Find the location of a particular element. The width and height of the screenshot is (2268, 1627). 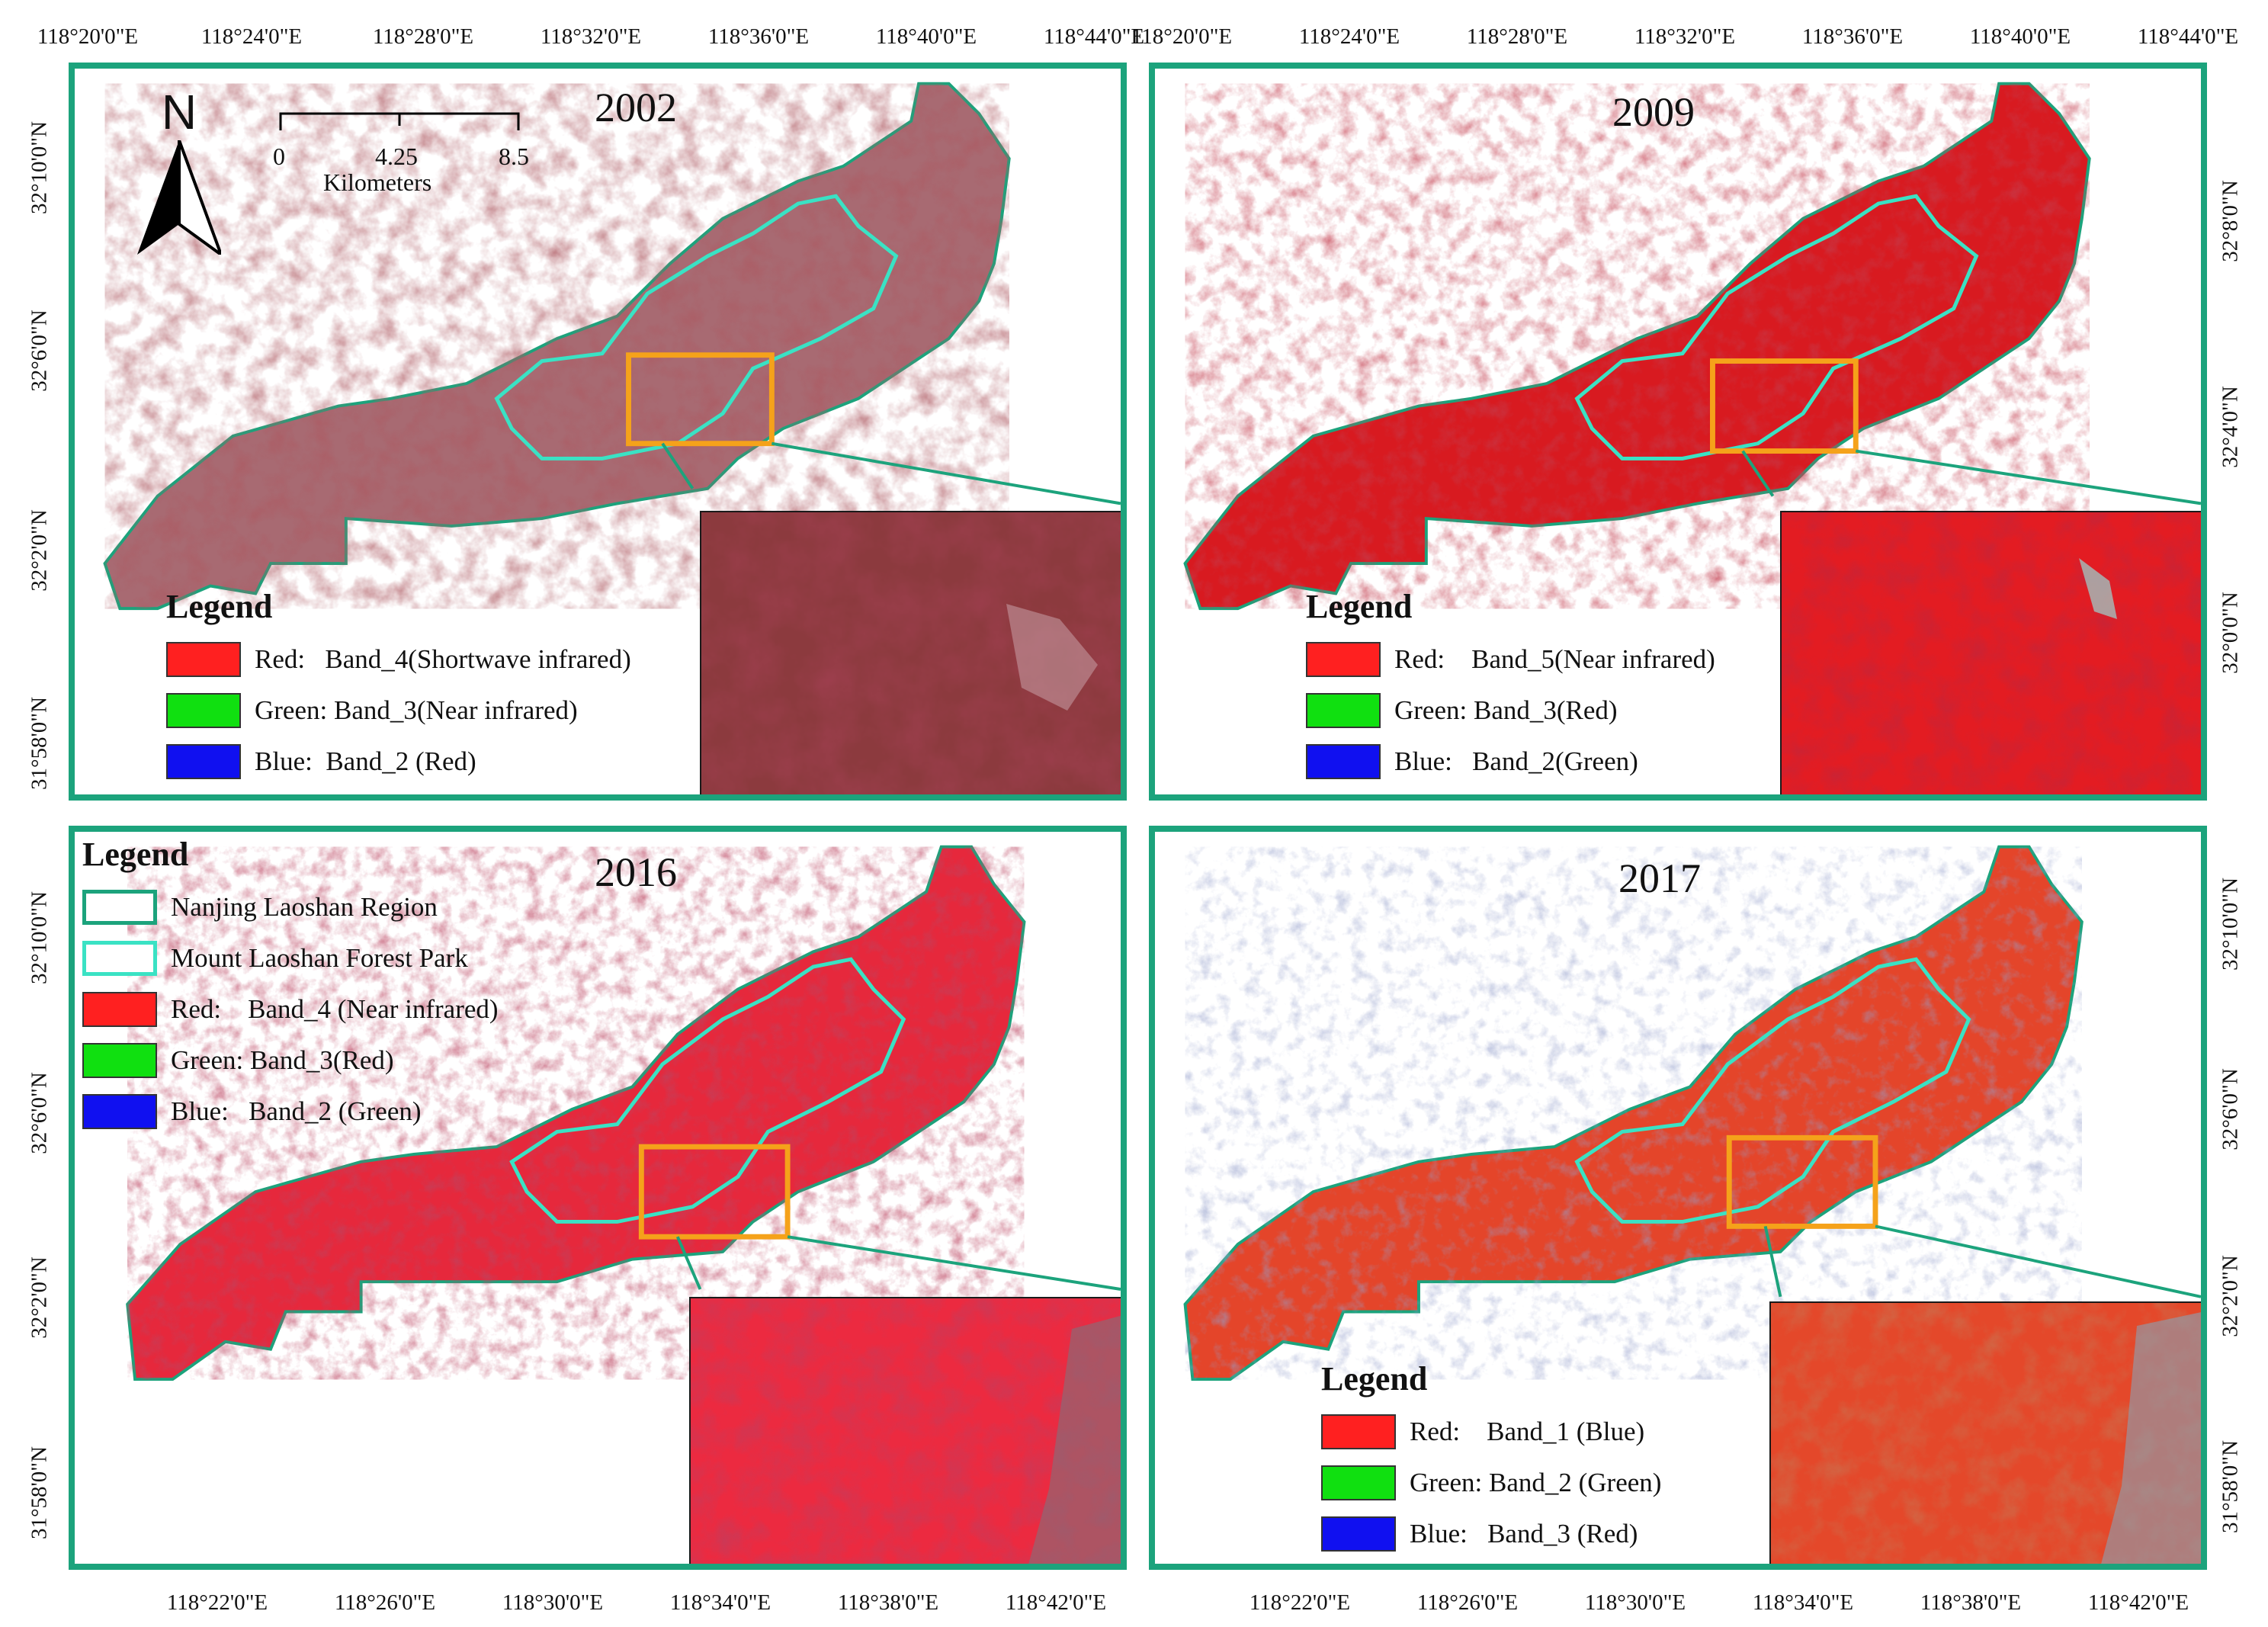

legend-item: Green: Band_3(Red) is located at coordinates (290, 1060).